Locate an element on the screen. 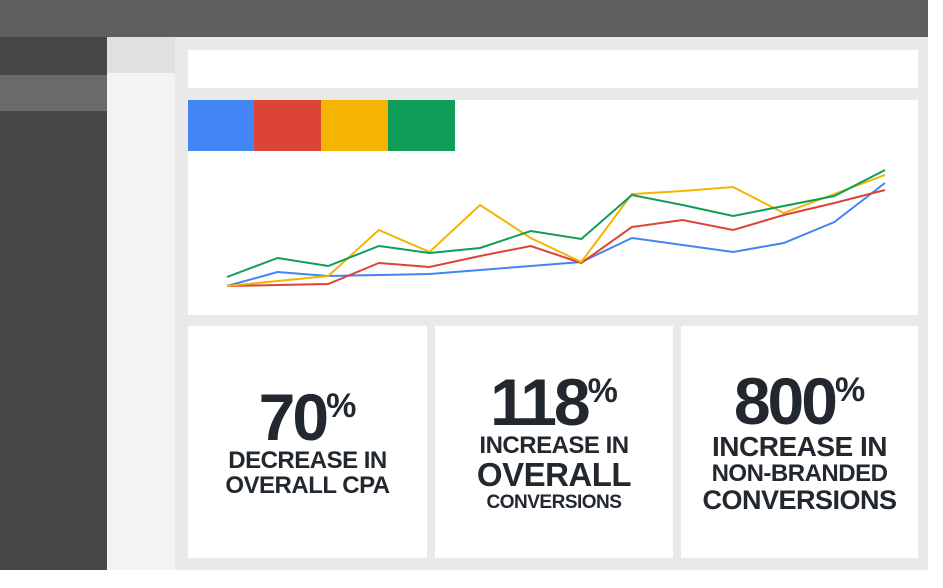 The height and width of the screenshot is (588, 943). stat-card: 118% INCREASE IN OVERALL CONVERSIONS is located at coordinates (554, 442).